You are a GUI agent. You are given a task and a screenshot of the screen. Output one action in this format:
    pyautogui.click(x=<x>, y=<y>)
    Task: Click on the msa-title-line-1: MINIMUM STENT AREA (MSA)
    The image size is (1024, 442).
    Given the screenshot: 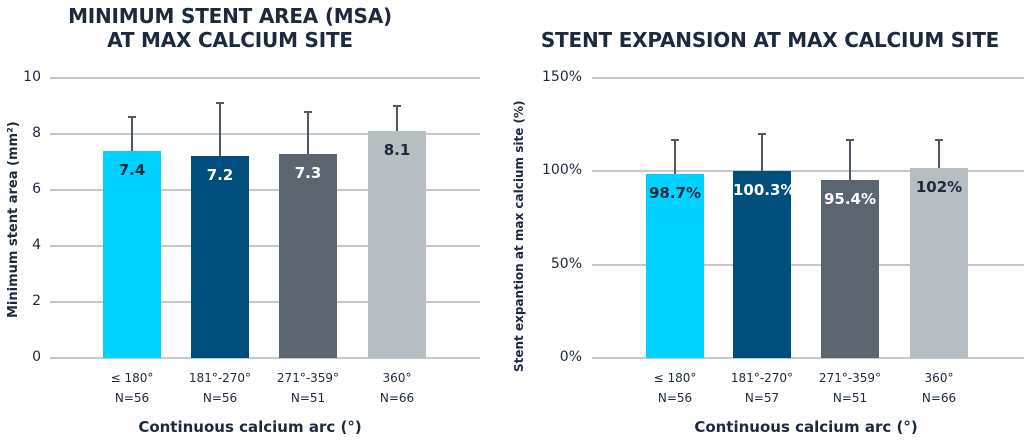 What is the action you would take?
    pyautogui.click(x=230, y=16)
    